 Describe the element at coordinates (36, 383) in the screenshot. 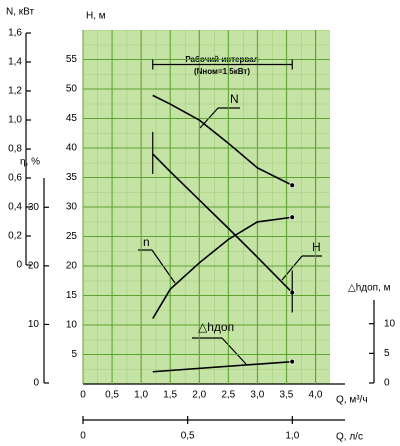

I see `eta-tick-label: 0` at that location.